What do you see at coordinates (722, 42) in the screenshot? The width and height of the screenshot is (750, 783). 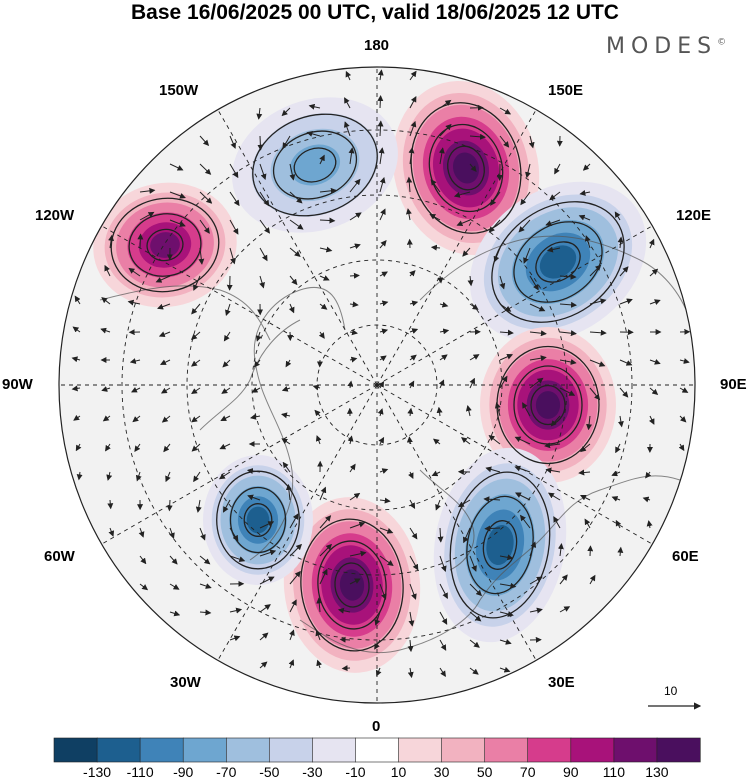 I see `copyright-mark: ©` at bounding box center [722, 42].